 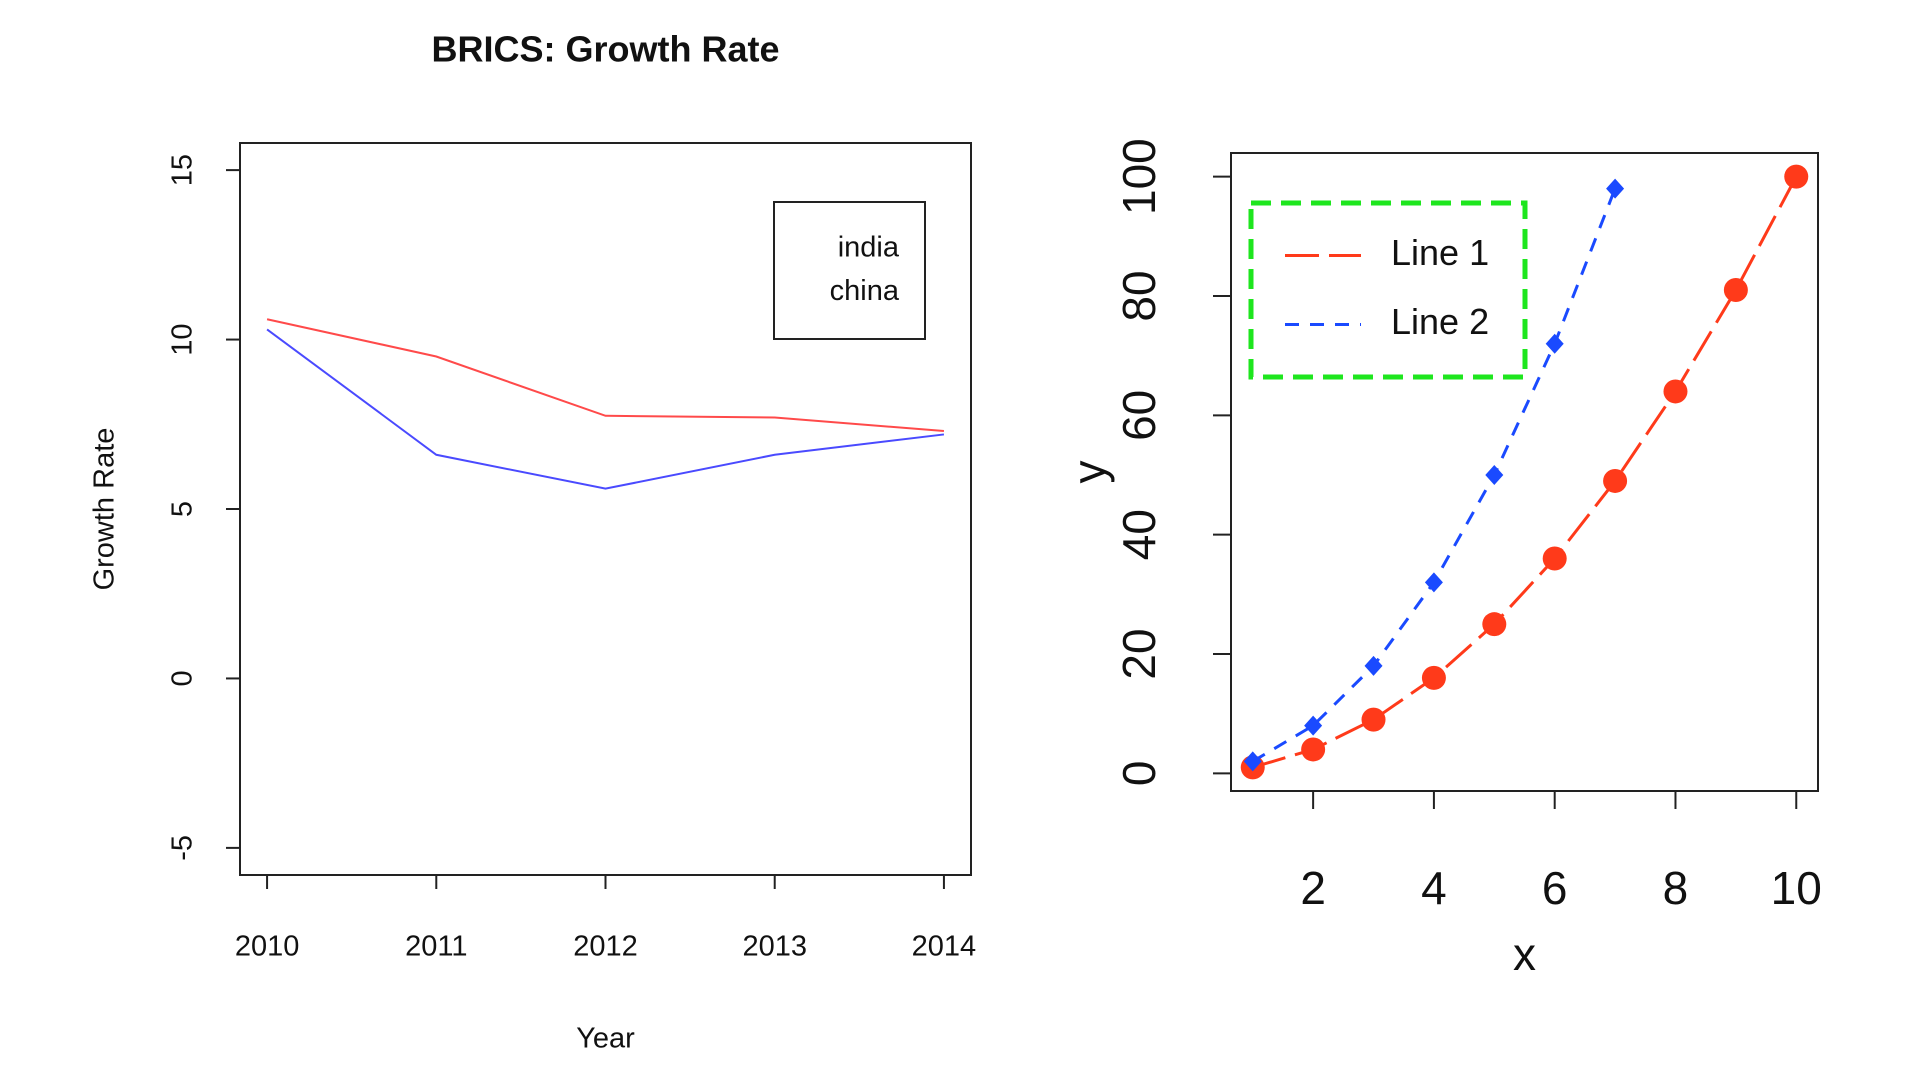 I want to click on y-tick-label: 60, so click(x=1139, y=415).